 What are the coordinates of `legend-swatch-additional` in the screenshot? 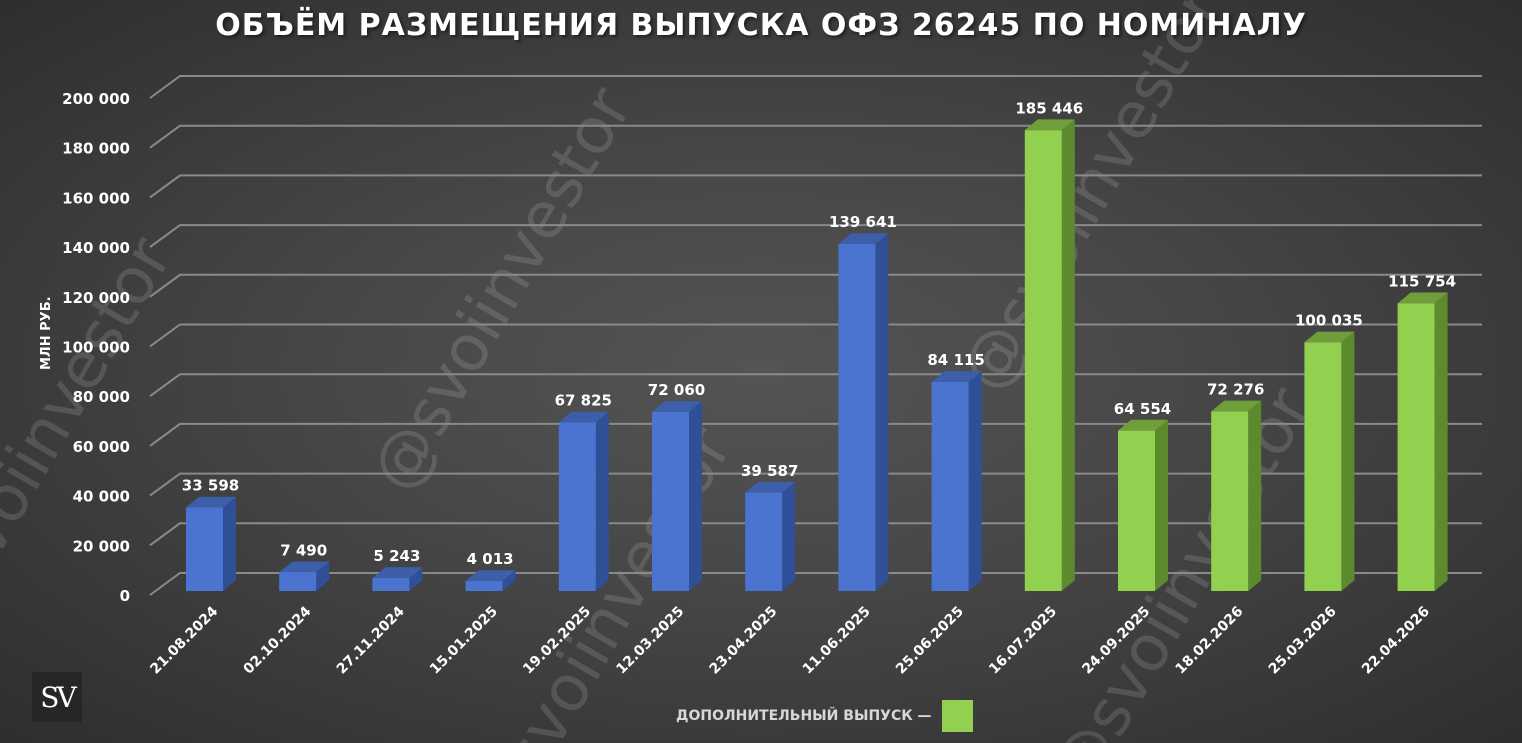 It's located at (957, 716).